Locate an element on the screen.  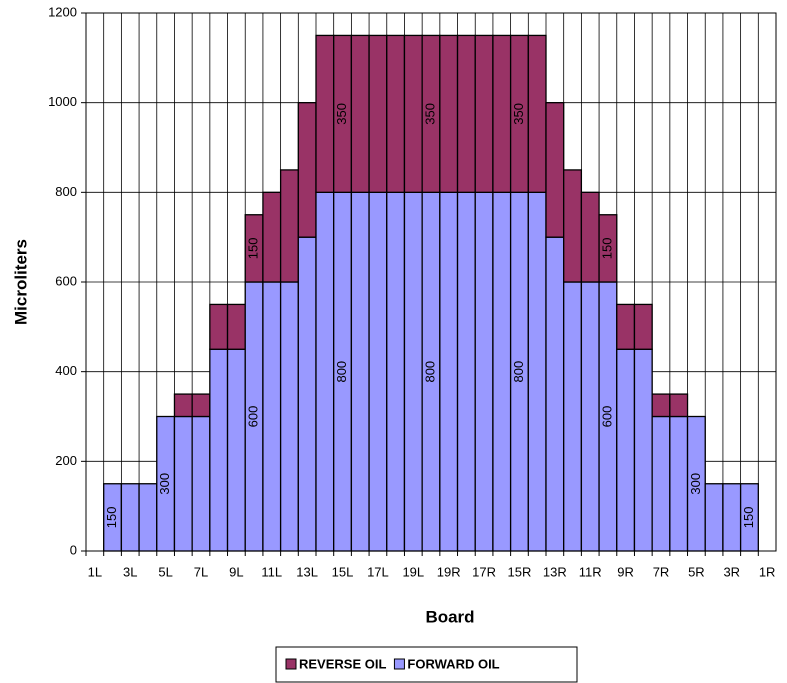
legend-swatch is located at coordinates (291, 664).